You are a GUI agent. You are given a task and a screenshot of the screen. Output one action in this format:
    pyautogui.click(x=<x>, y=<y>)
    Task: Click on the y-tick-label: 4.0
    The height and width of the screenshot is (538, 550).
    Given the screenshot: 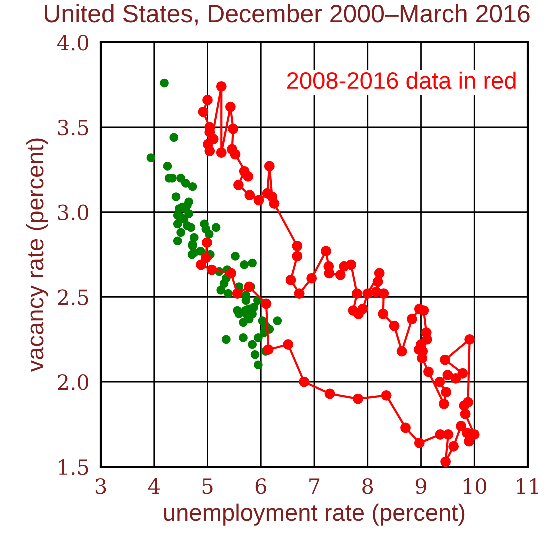 What is the action you would take?
    pyautogui.click(x=73, y=42)
    